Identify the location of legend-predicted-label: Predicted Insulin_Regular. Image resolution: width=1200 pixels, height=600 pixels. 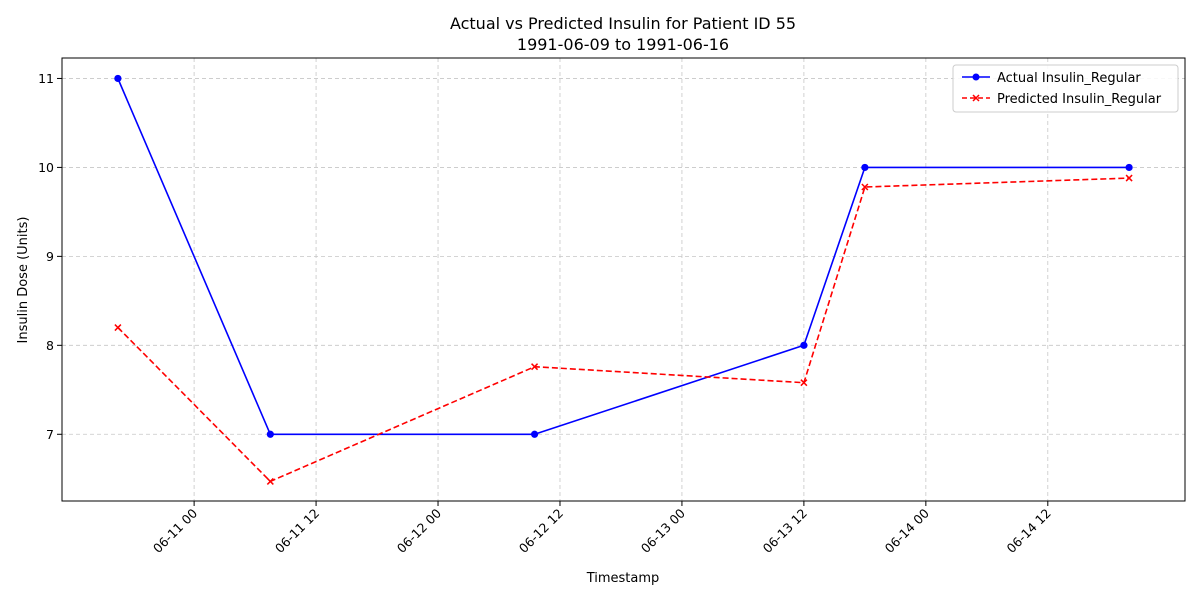
(1079, 99).